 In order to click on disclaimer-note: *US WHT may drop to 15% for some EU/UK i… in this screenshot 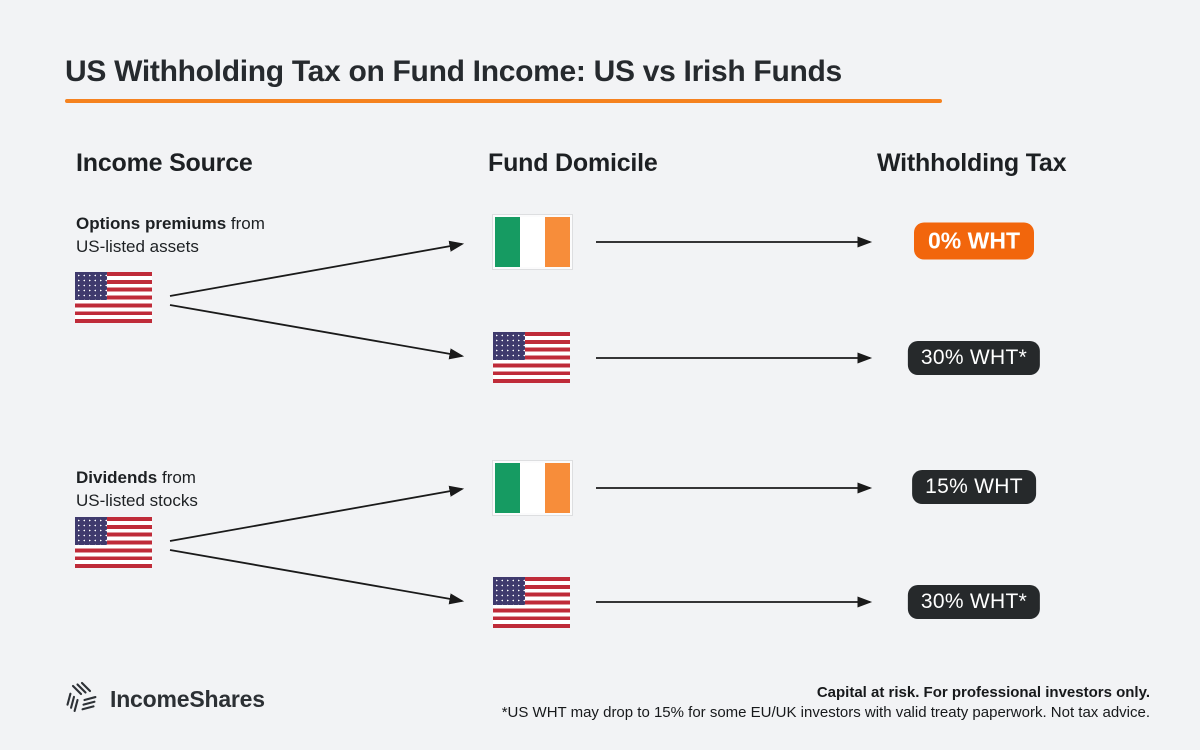, I will do `click(825, 712)`.